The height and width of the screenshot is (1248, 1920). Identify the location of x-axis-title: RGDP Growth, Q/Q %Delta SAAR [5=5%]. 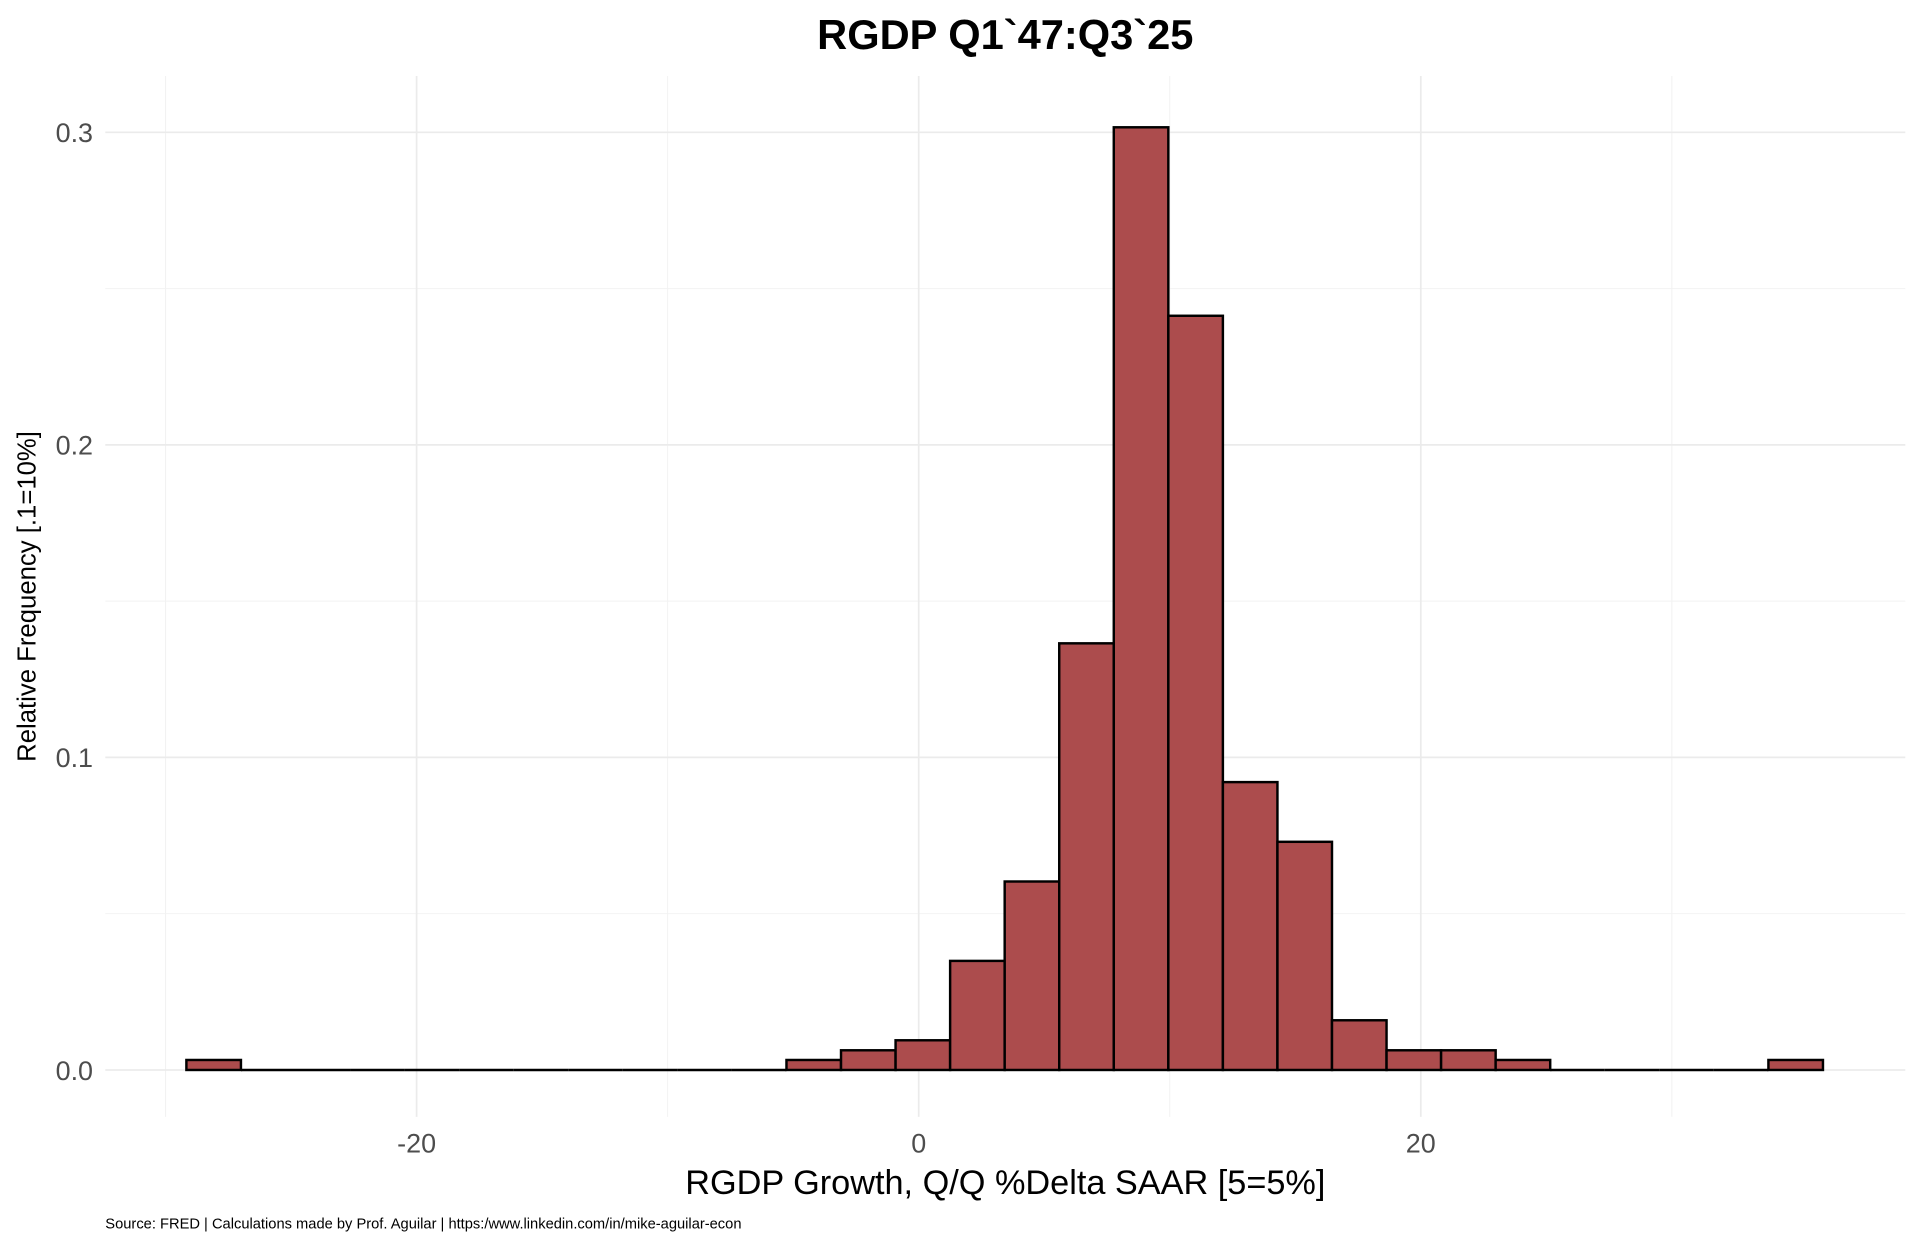
(1005, 1183).